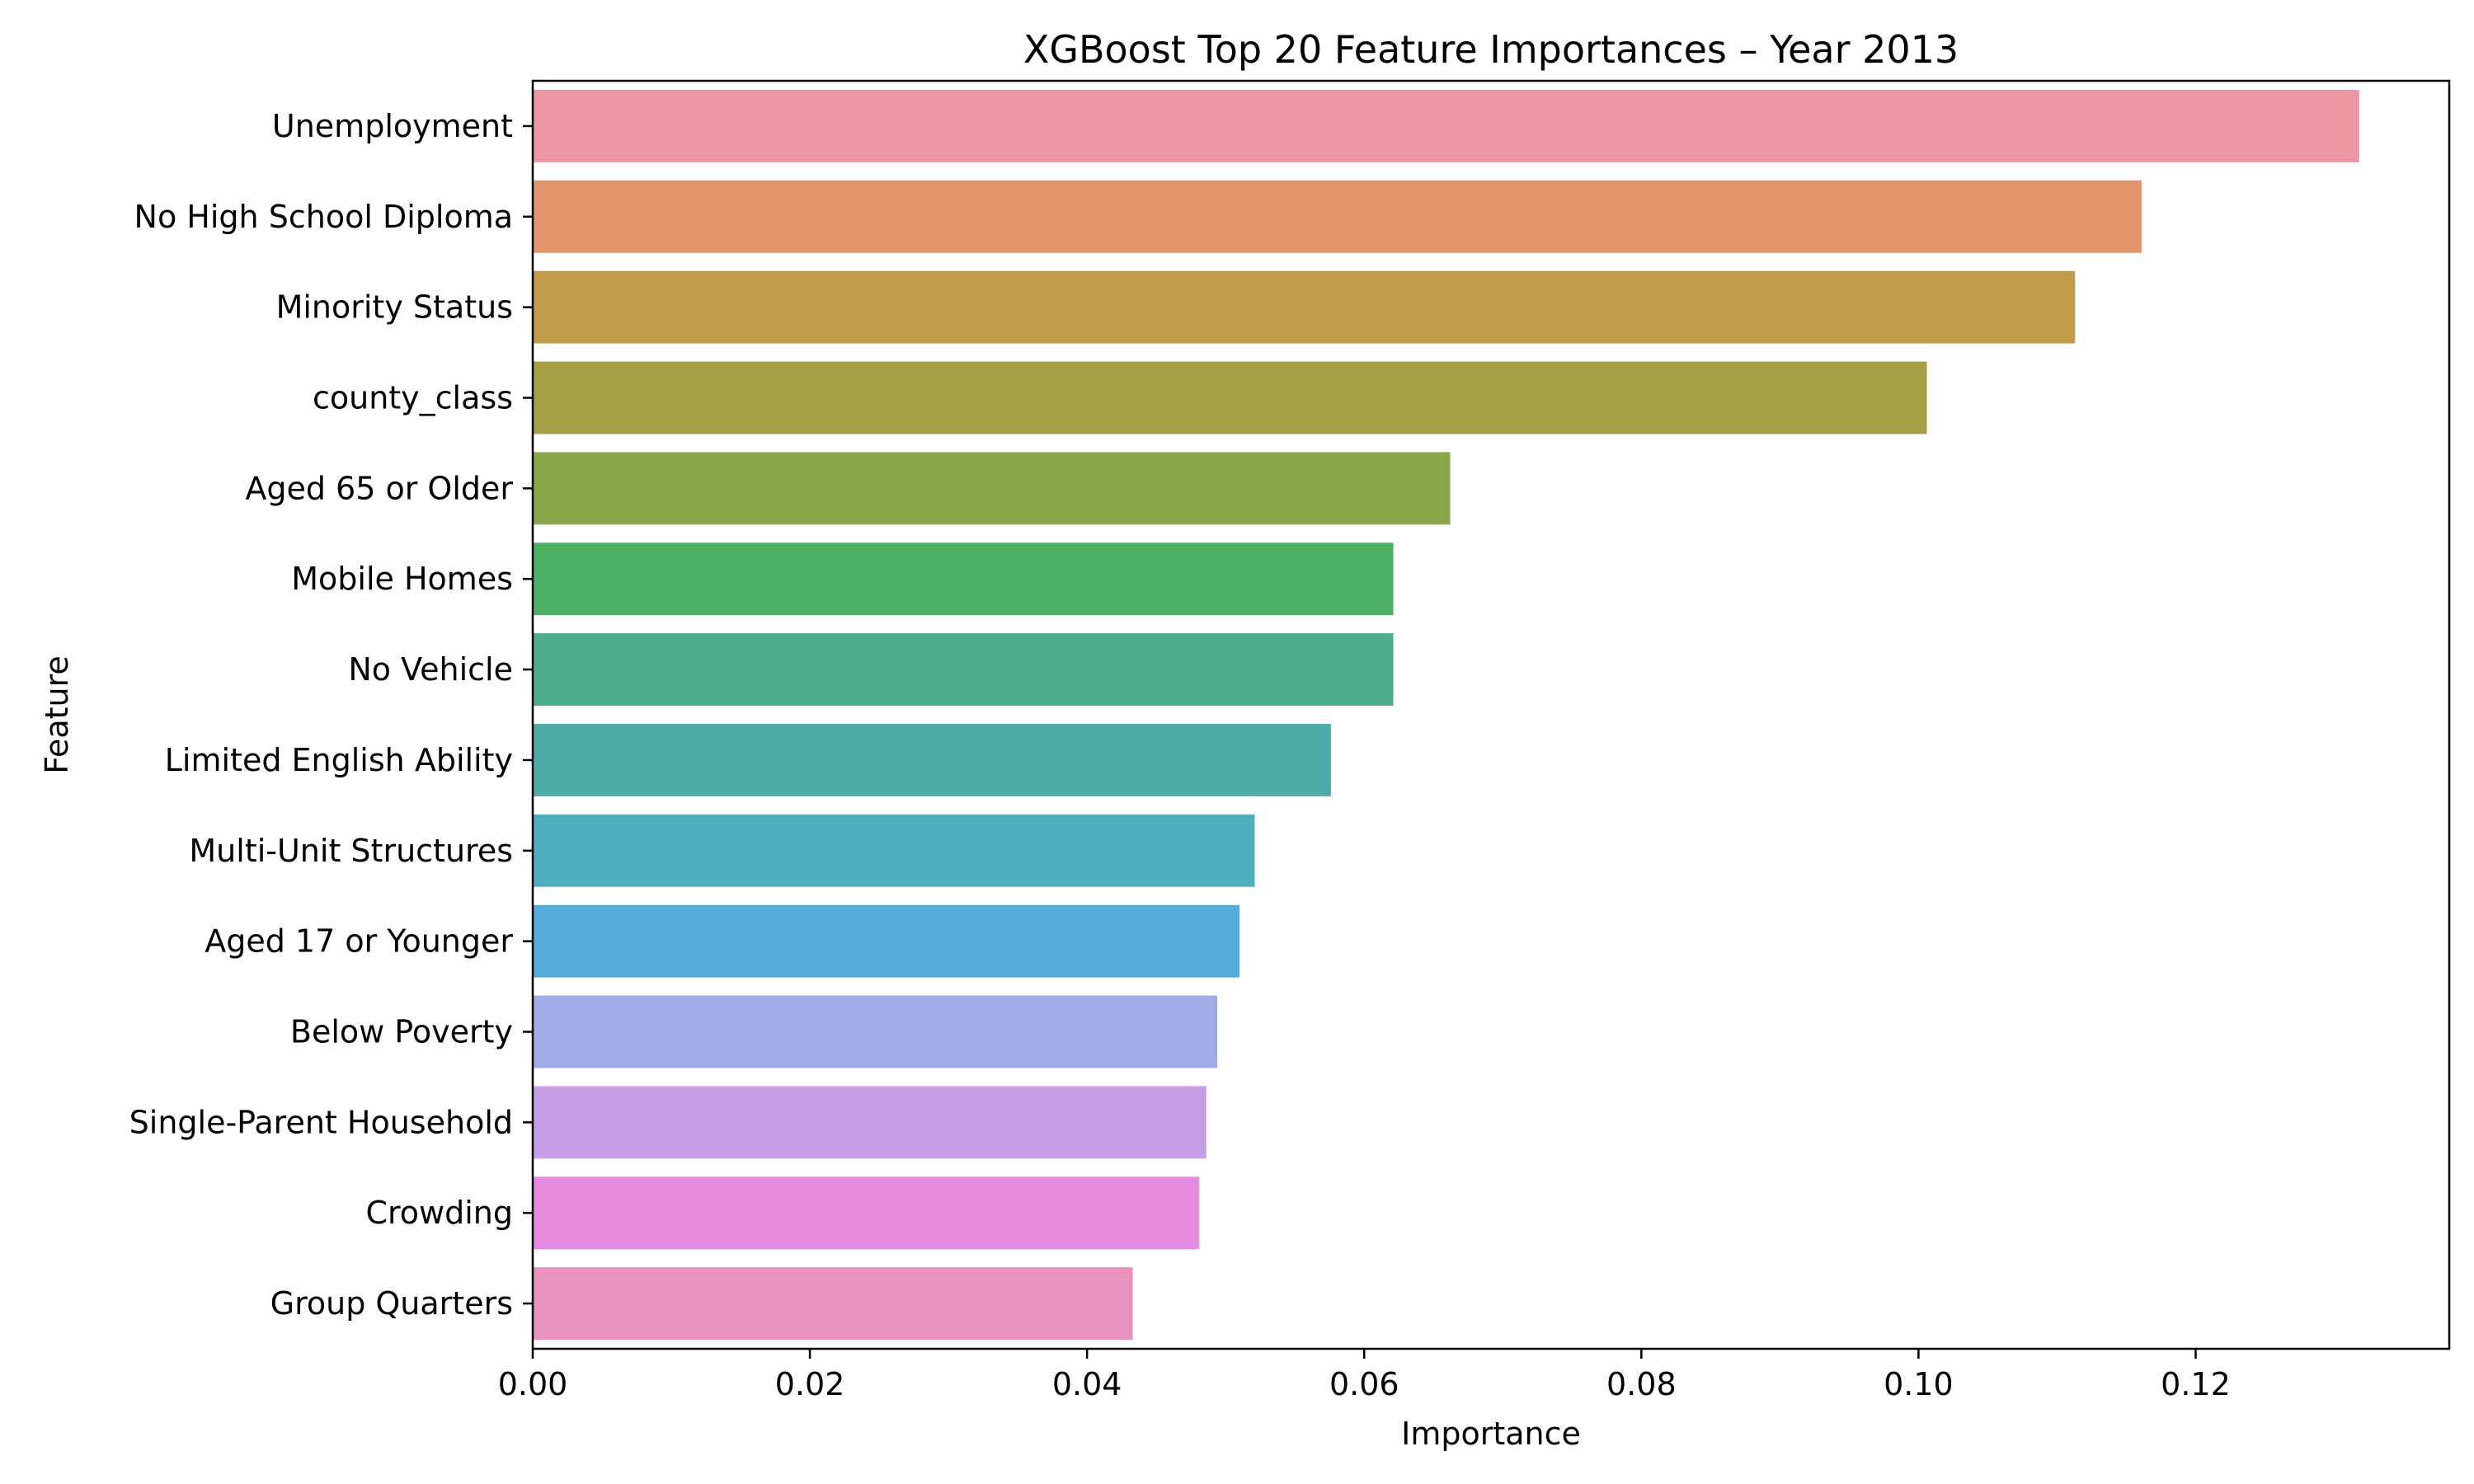 This screenshot has height=1484, width=2474. What do you see at coordinates (430, 669) in the screenshot?
I see `y-tick-label: No Vehicle` at bounding box center [430, 669].